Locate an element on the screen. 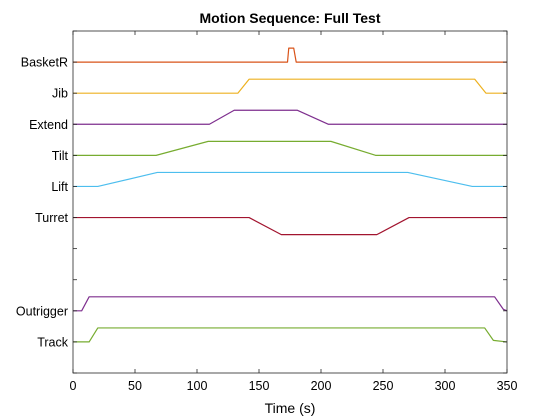 This screenshot has height=420, width=560. y-tick-label: Outrigger is located at coordinates (42, 311).